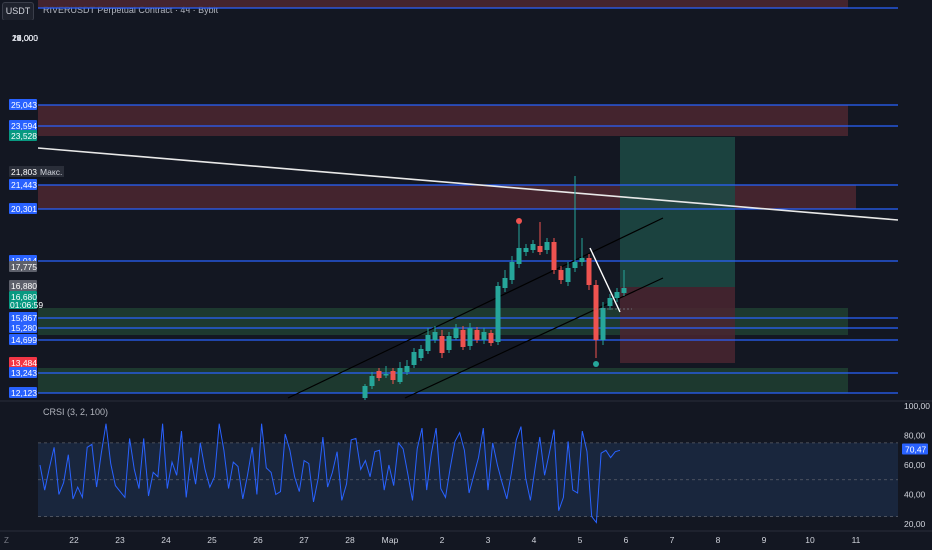 This screenshot has height=550, width=932. What do you see at coordinates (672, 540) in the screenshot?
I see `time-tick-label: 7` at bounding box center [672, 540].